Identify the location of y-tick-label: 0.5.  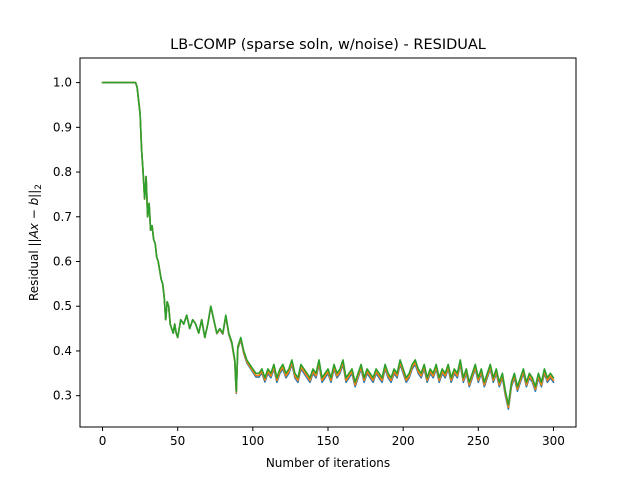
(62, 306).